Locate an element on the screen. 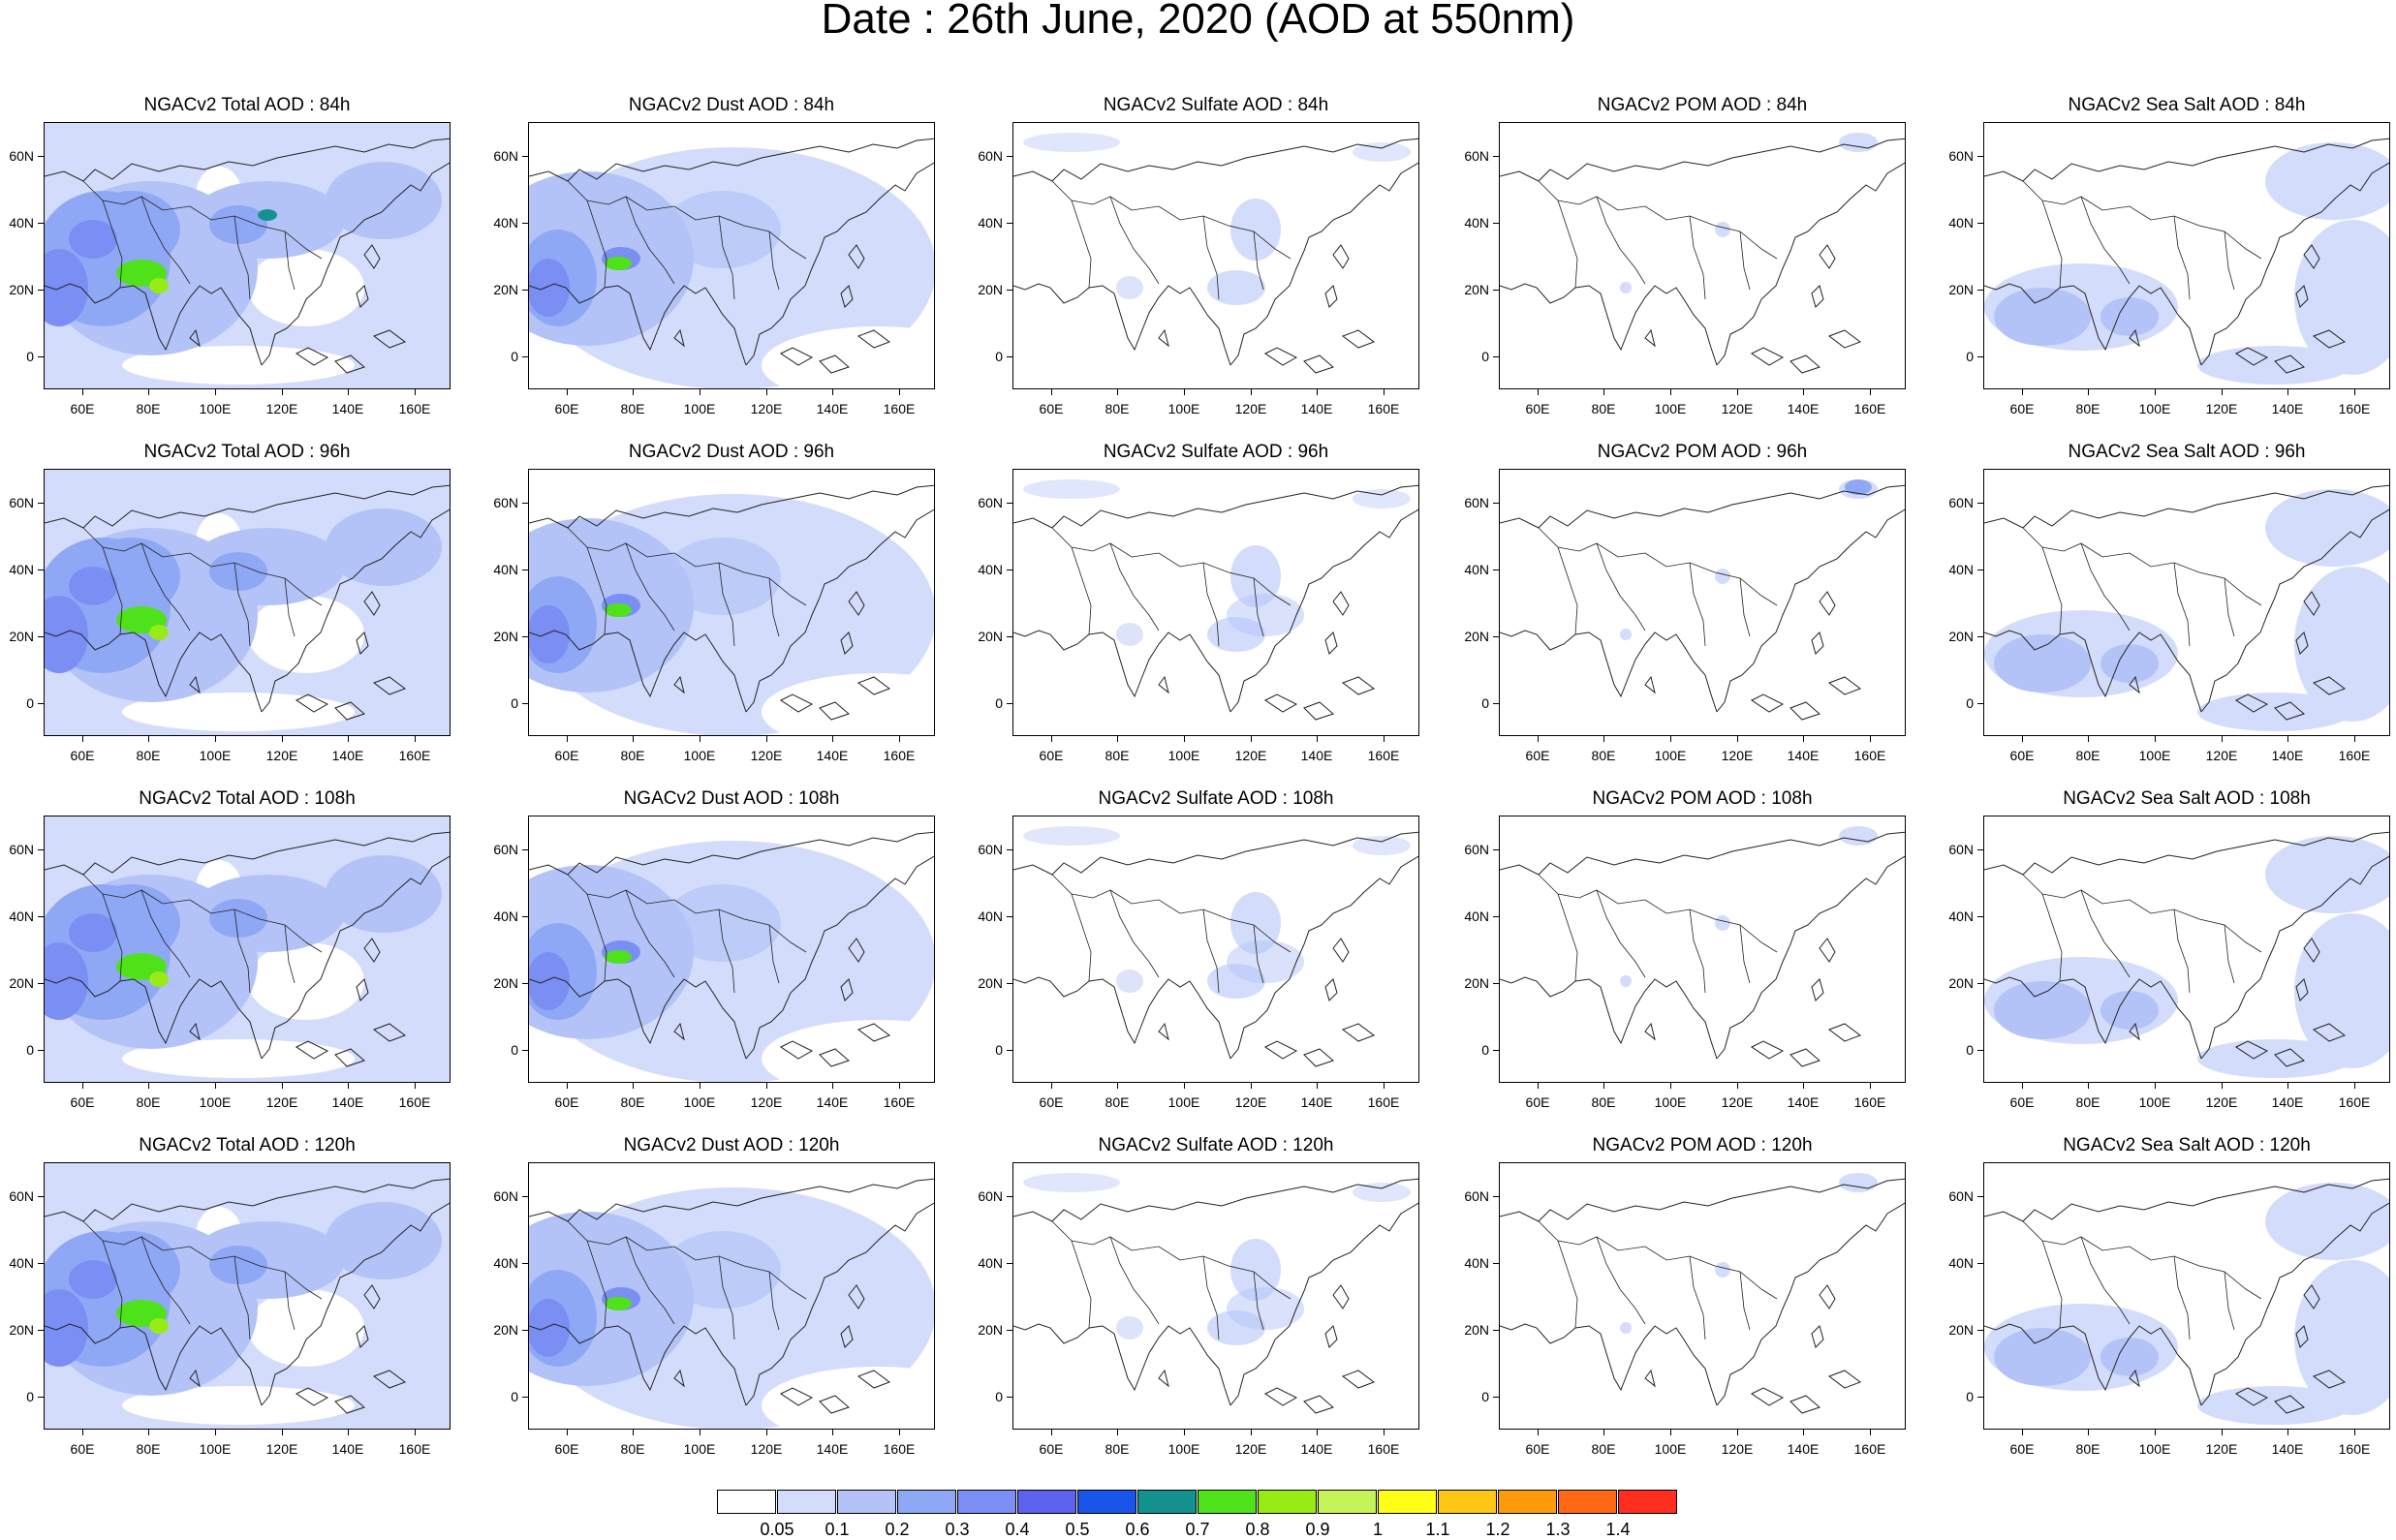 The height and width of the screenshot is (1540, 2396). panel-title: NGACv2 POM AOD : 120h is located at coordinates (1702, 1145).